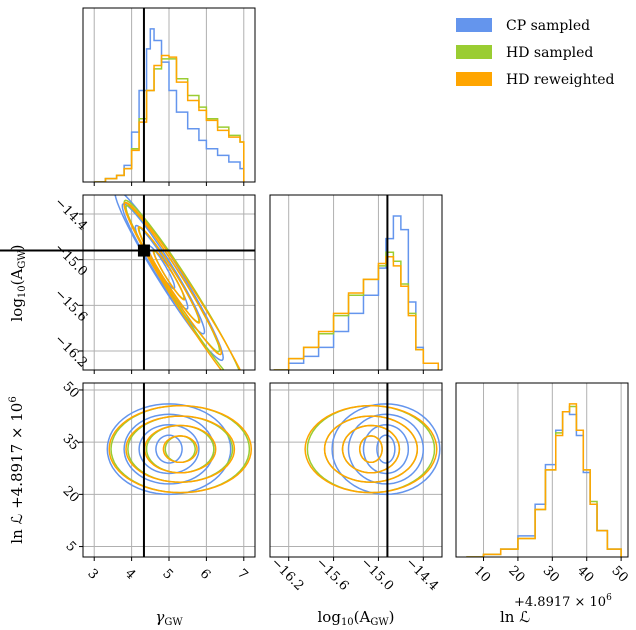 The image size is (636, 630). What do you see at coordinates (17, 469) in the screenshot?
I see `ylabel-lnL: ln ℒ +4.8917 × 106` at bounding box center [17, 469].